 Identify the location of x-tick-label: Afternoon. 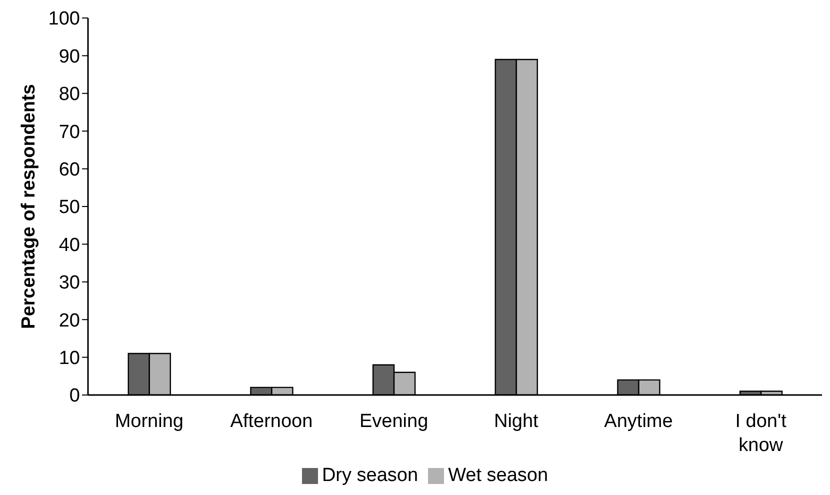
(271, 421).